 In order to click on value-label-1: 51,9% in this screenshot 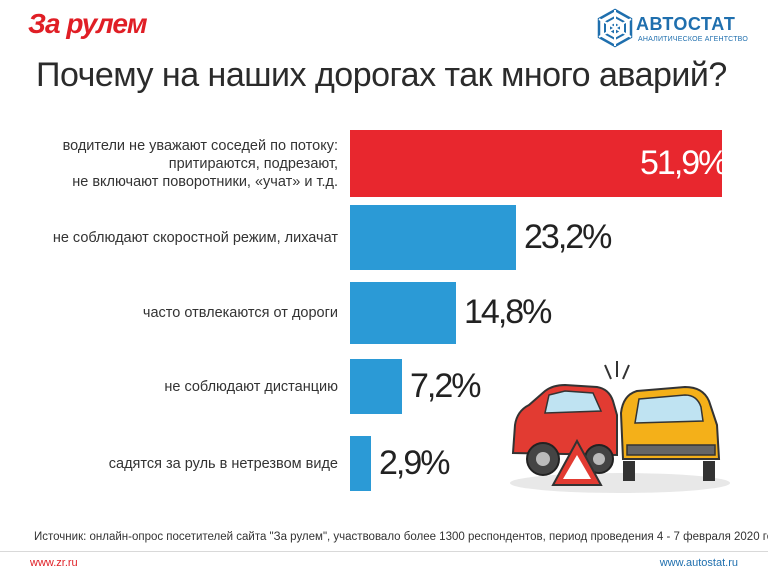, I will do `click(684, 162)`.